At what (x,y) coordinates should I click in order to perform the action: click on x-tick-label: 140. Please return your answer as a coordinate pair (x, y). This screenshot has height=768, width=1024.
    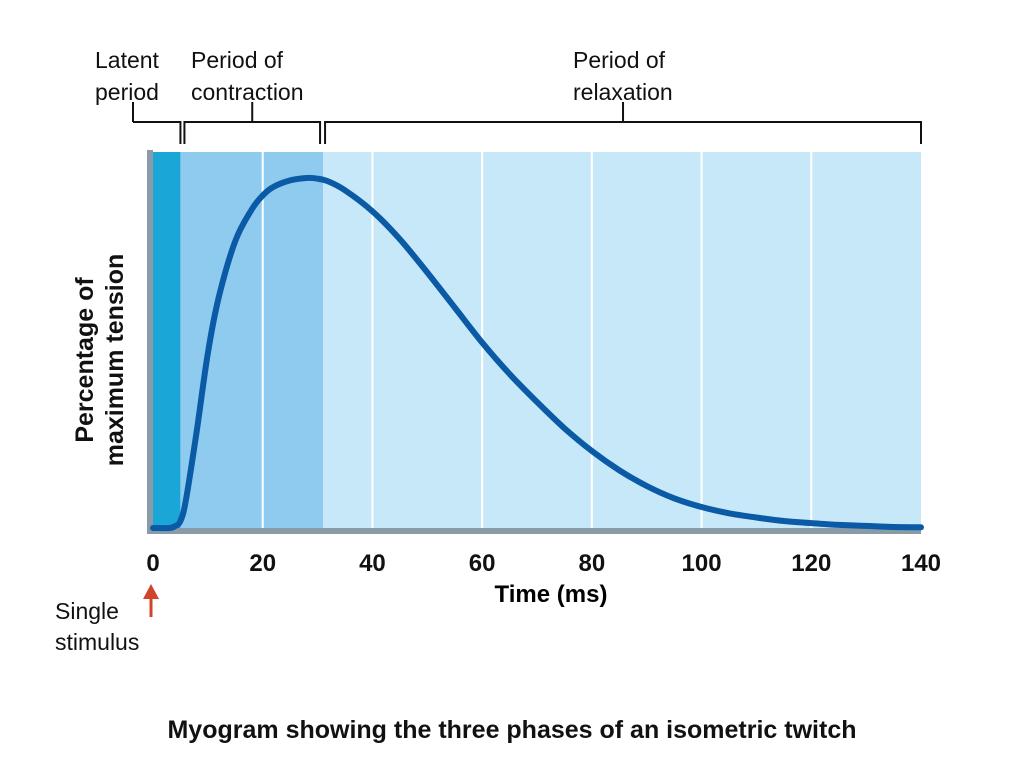
    Looking at the image, I should click on (921, 563).